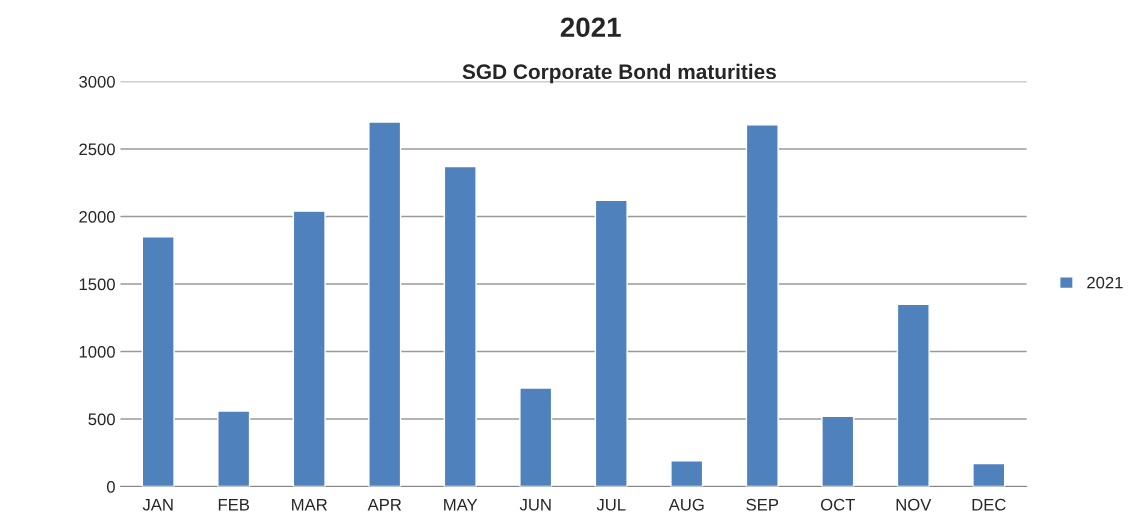 This screenshot has width=1147, height=526. Describe the element at coordinates (234, 504) in the screenshot. I see `x-tick-label: FEB` at that location.